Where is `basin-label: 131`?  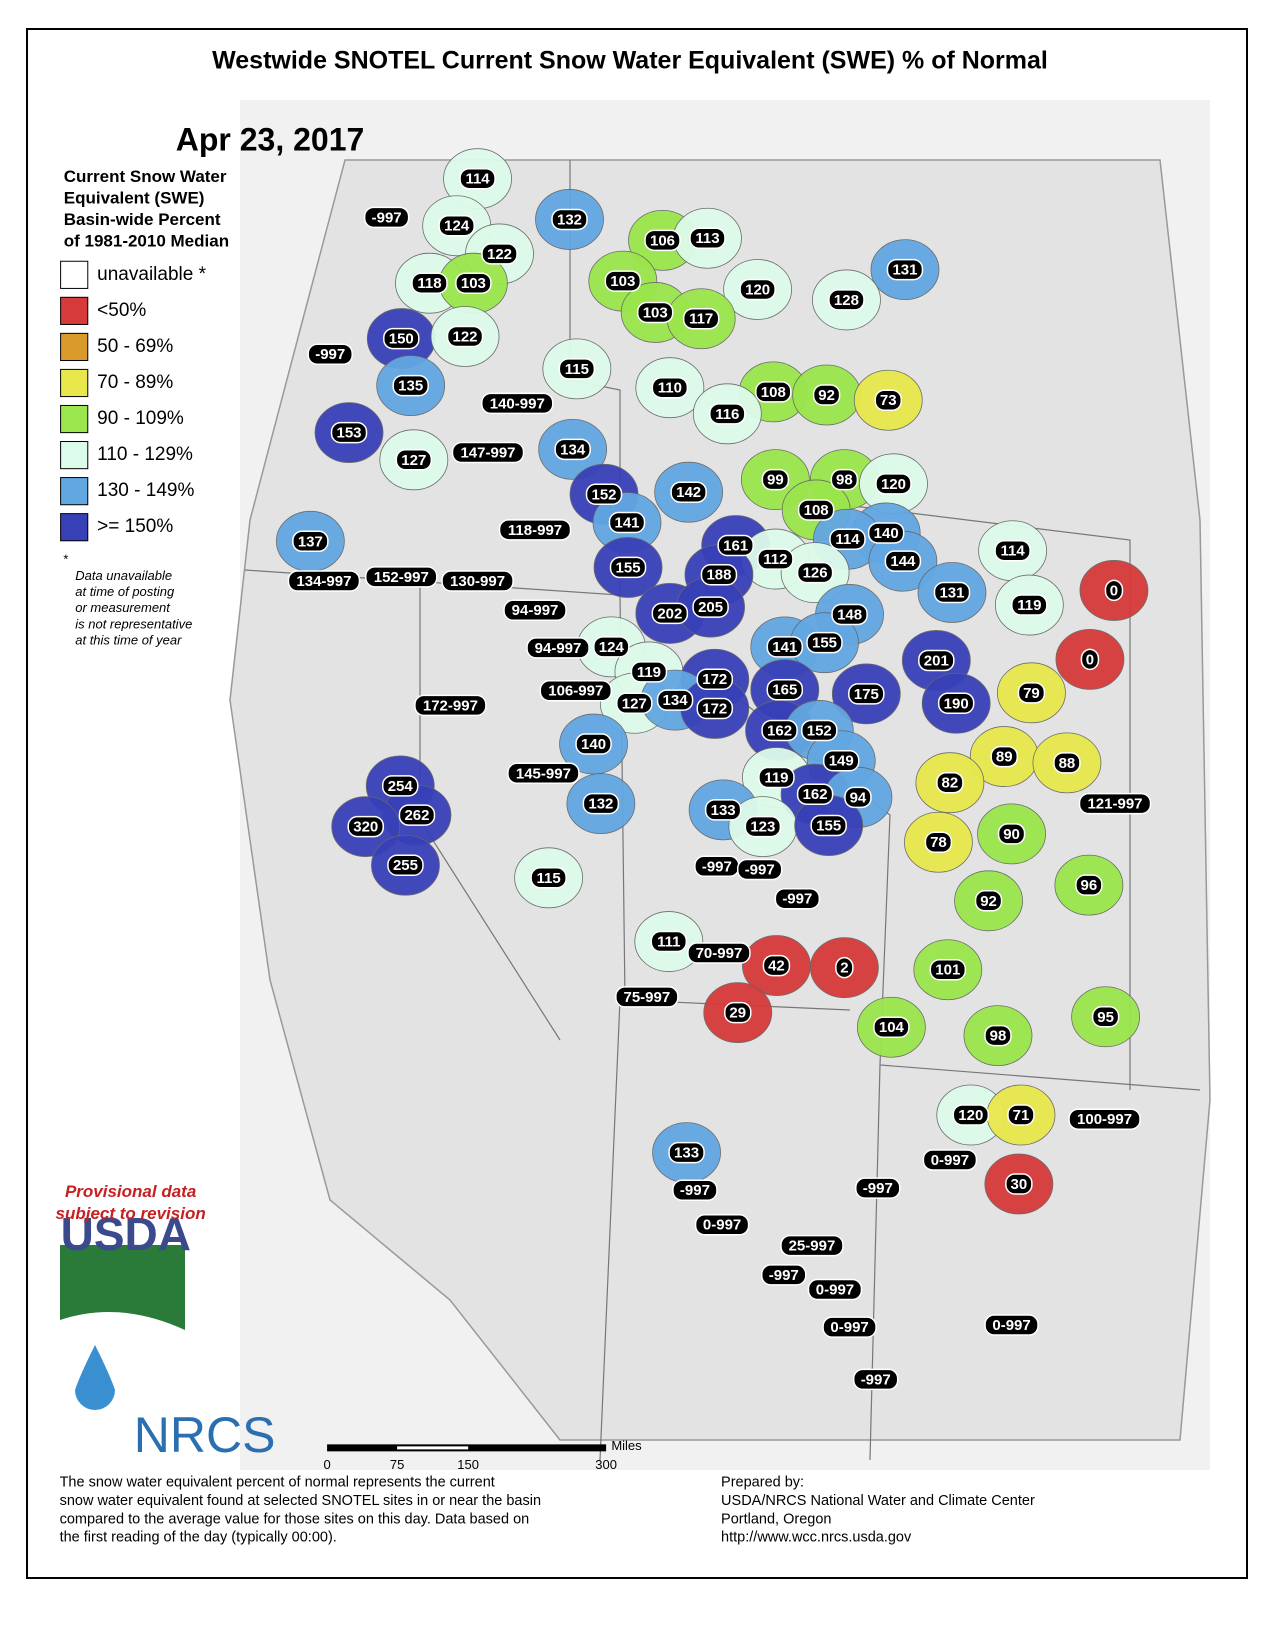 basin-label: 131 is located at coordinates (951, 592).